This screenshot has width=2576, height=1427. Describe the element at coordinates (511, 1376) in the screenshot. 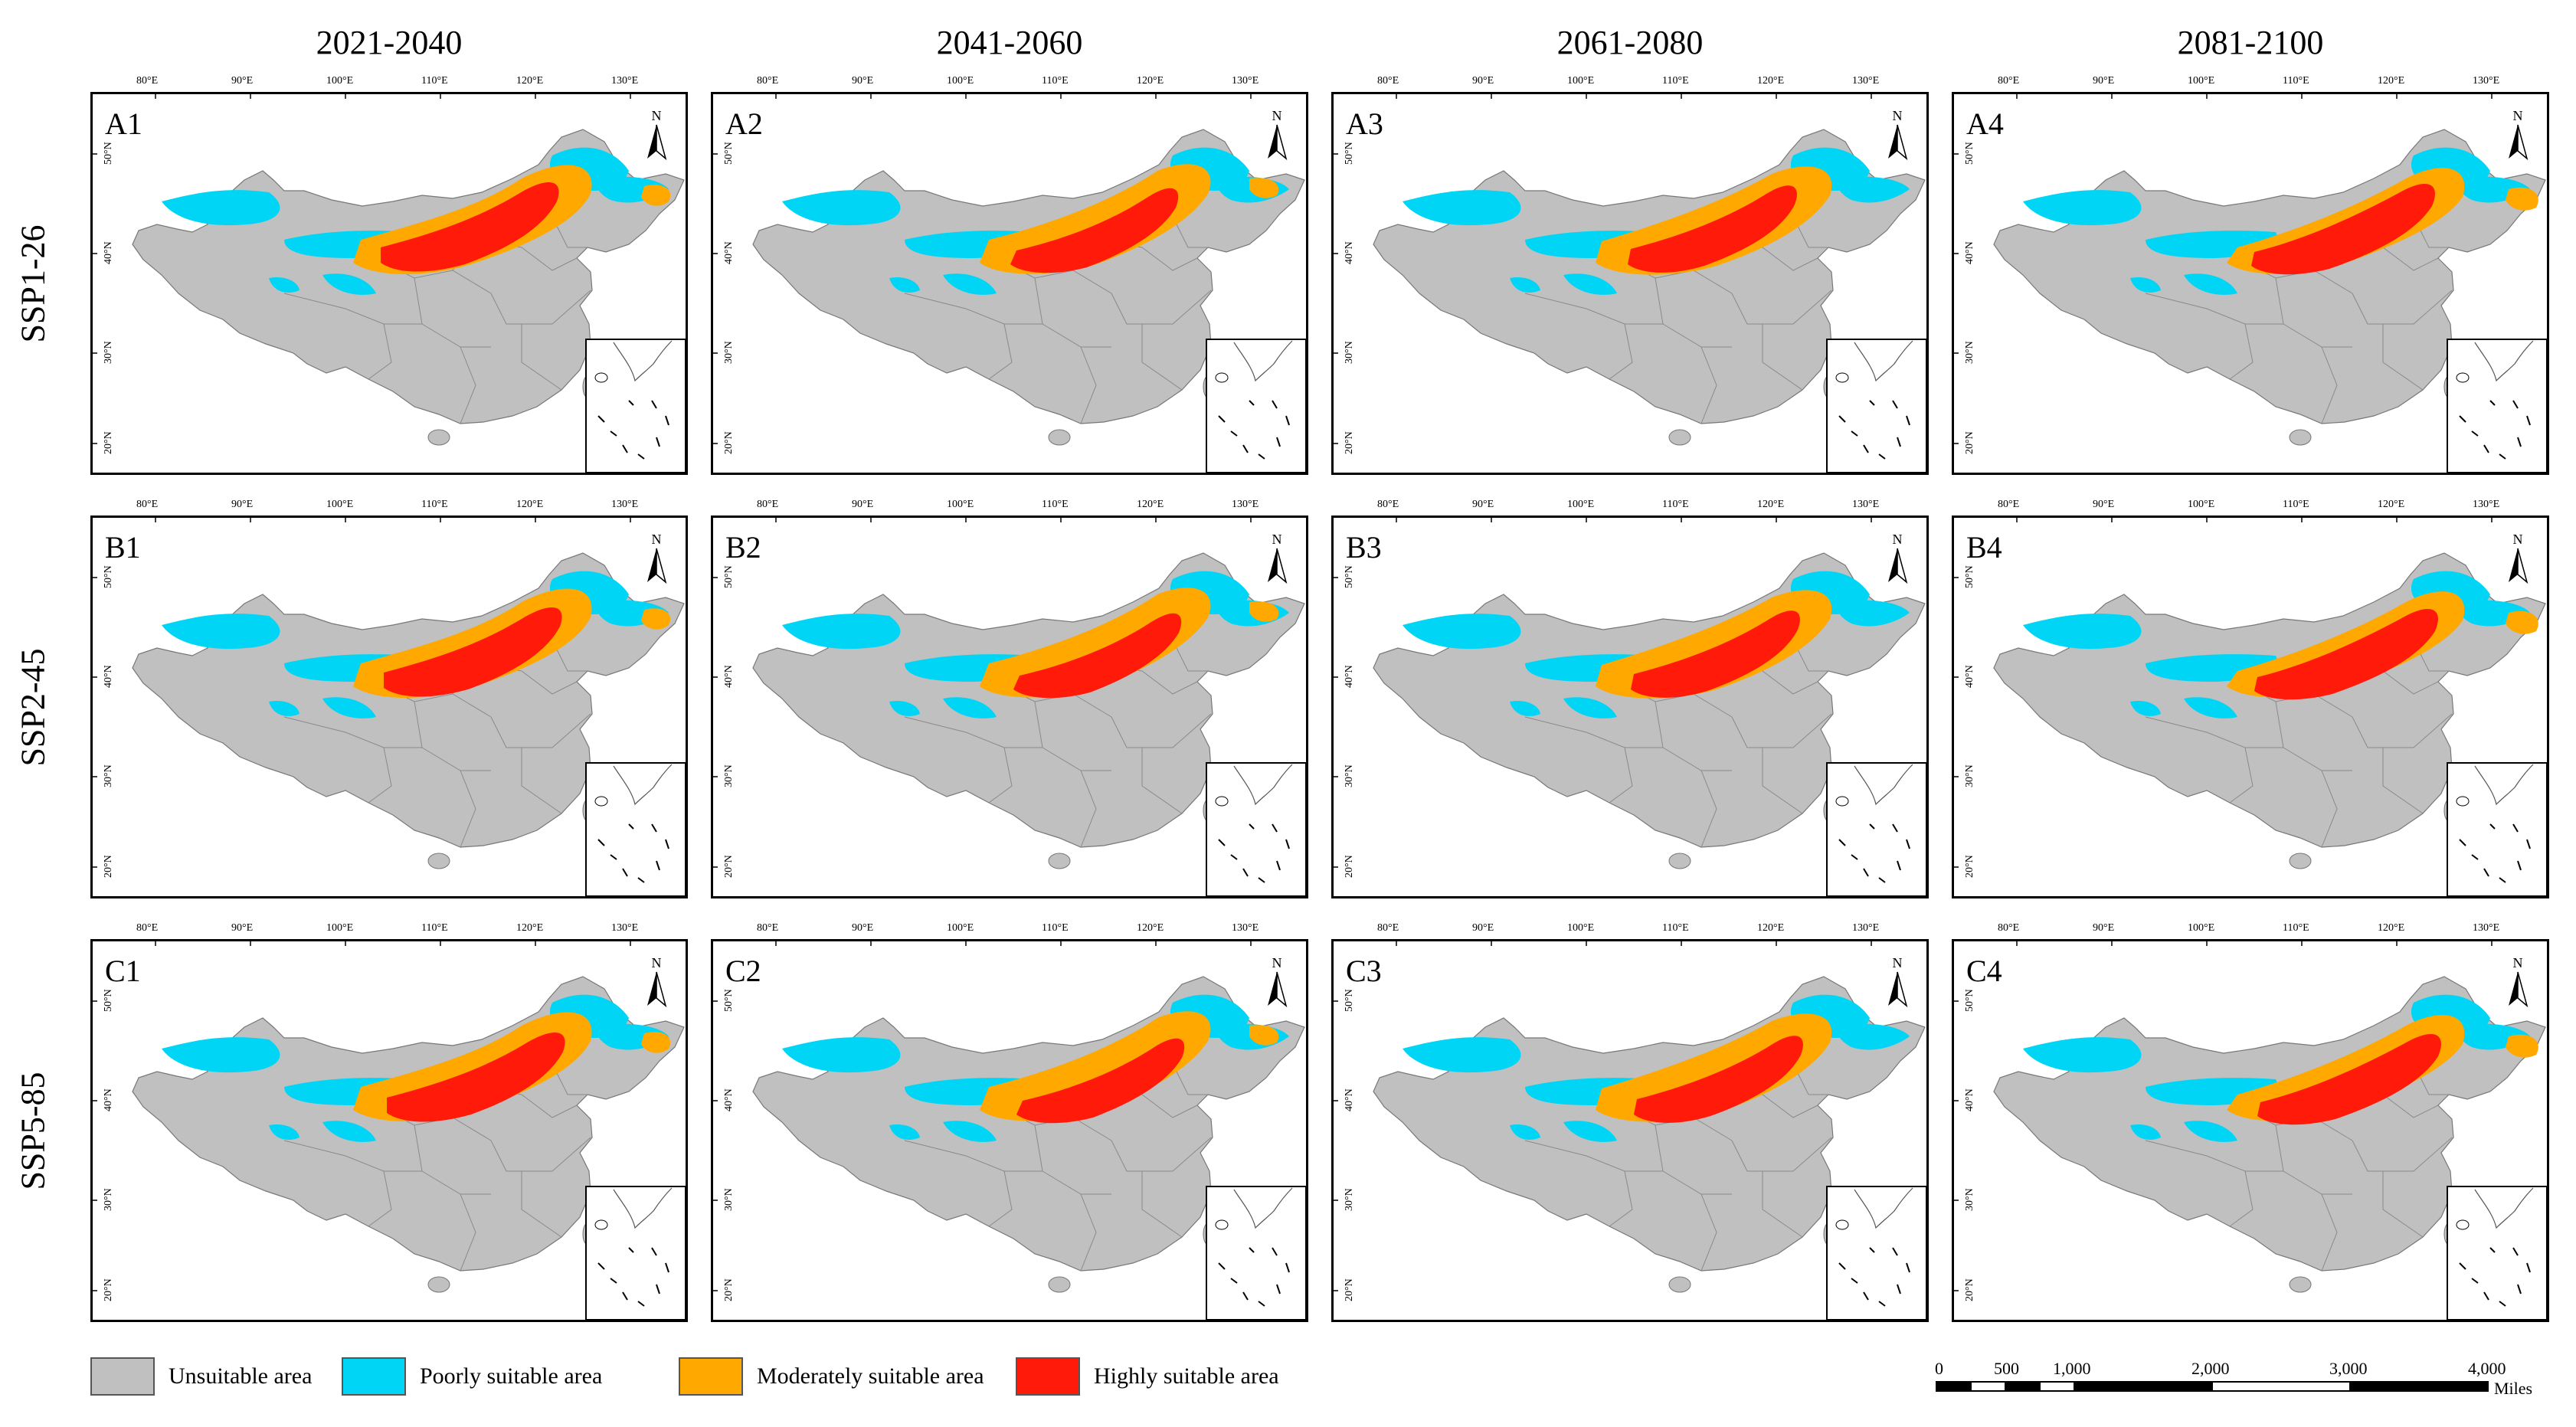

I see `legend-label-poorly-suitable: Poorly suitable area` at that location.